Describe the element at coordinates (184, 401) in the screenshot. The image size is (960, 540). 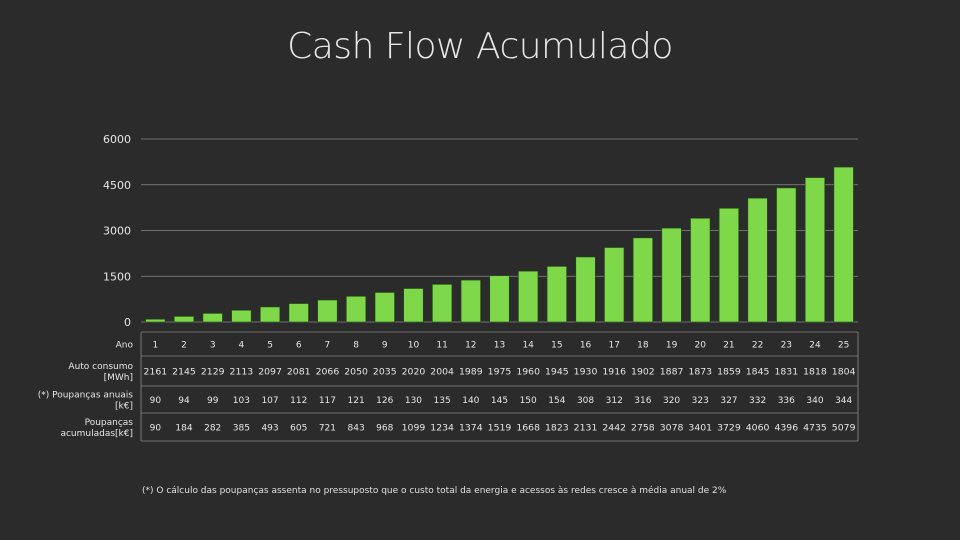
I see `table-cell: 94` at that location.